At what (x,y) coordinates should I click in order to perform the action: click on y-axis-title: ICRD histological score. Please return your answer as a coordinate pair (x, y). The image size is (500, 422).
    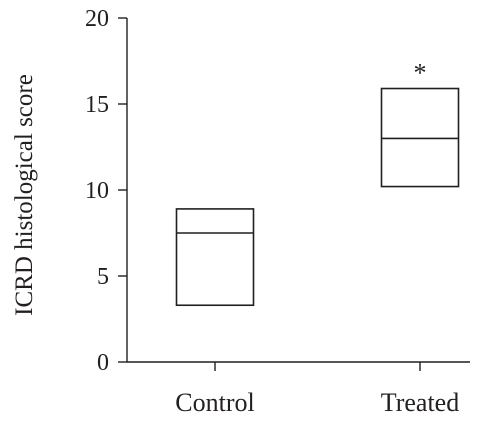
    Looking at the image, I should click on (24, 195).